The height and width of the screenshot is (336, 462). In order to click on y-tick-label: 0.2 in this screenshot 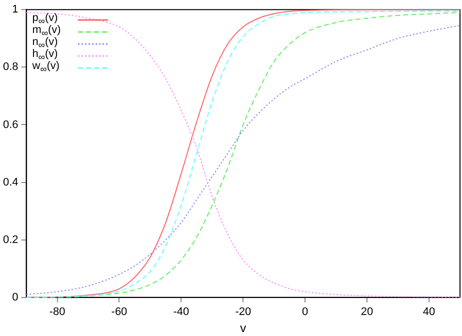, I will do `click(10, 240)`.